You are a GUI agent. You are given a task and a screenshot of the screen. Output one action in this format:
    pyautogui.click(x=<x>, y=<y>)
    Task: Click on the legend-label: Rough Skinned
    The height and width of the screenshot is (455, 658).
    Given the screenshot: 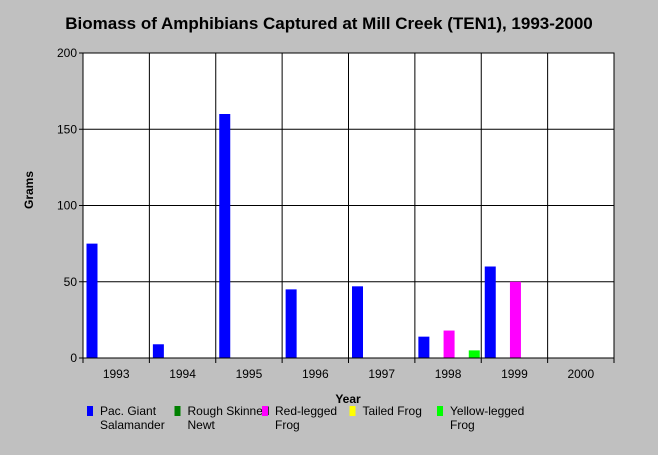 What is the action you would take?
    pyautogui.click(x=229, y=411)
    